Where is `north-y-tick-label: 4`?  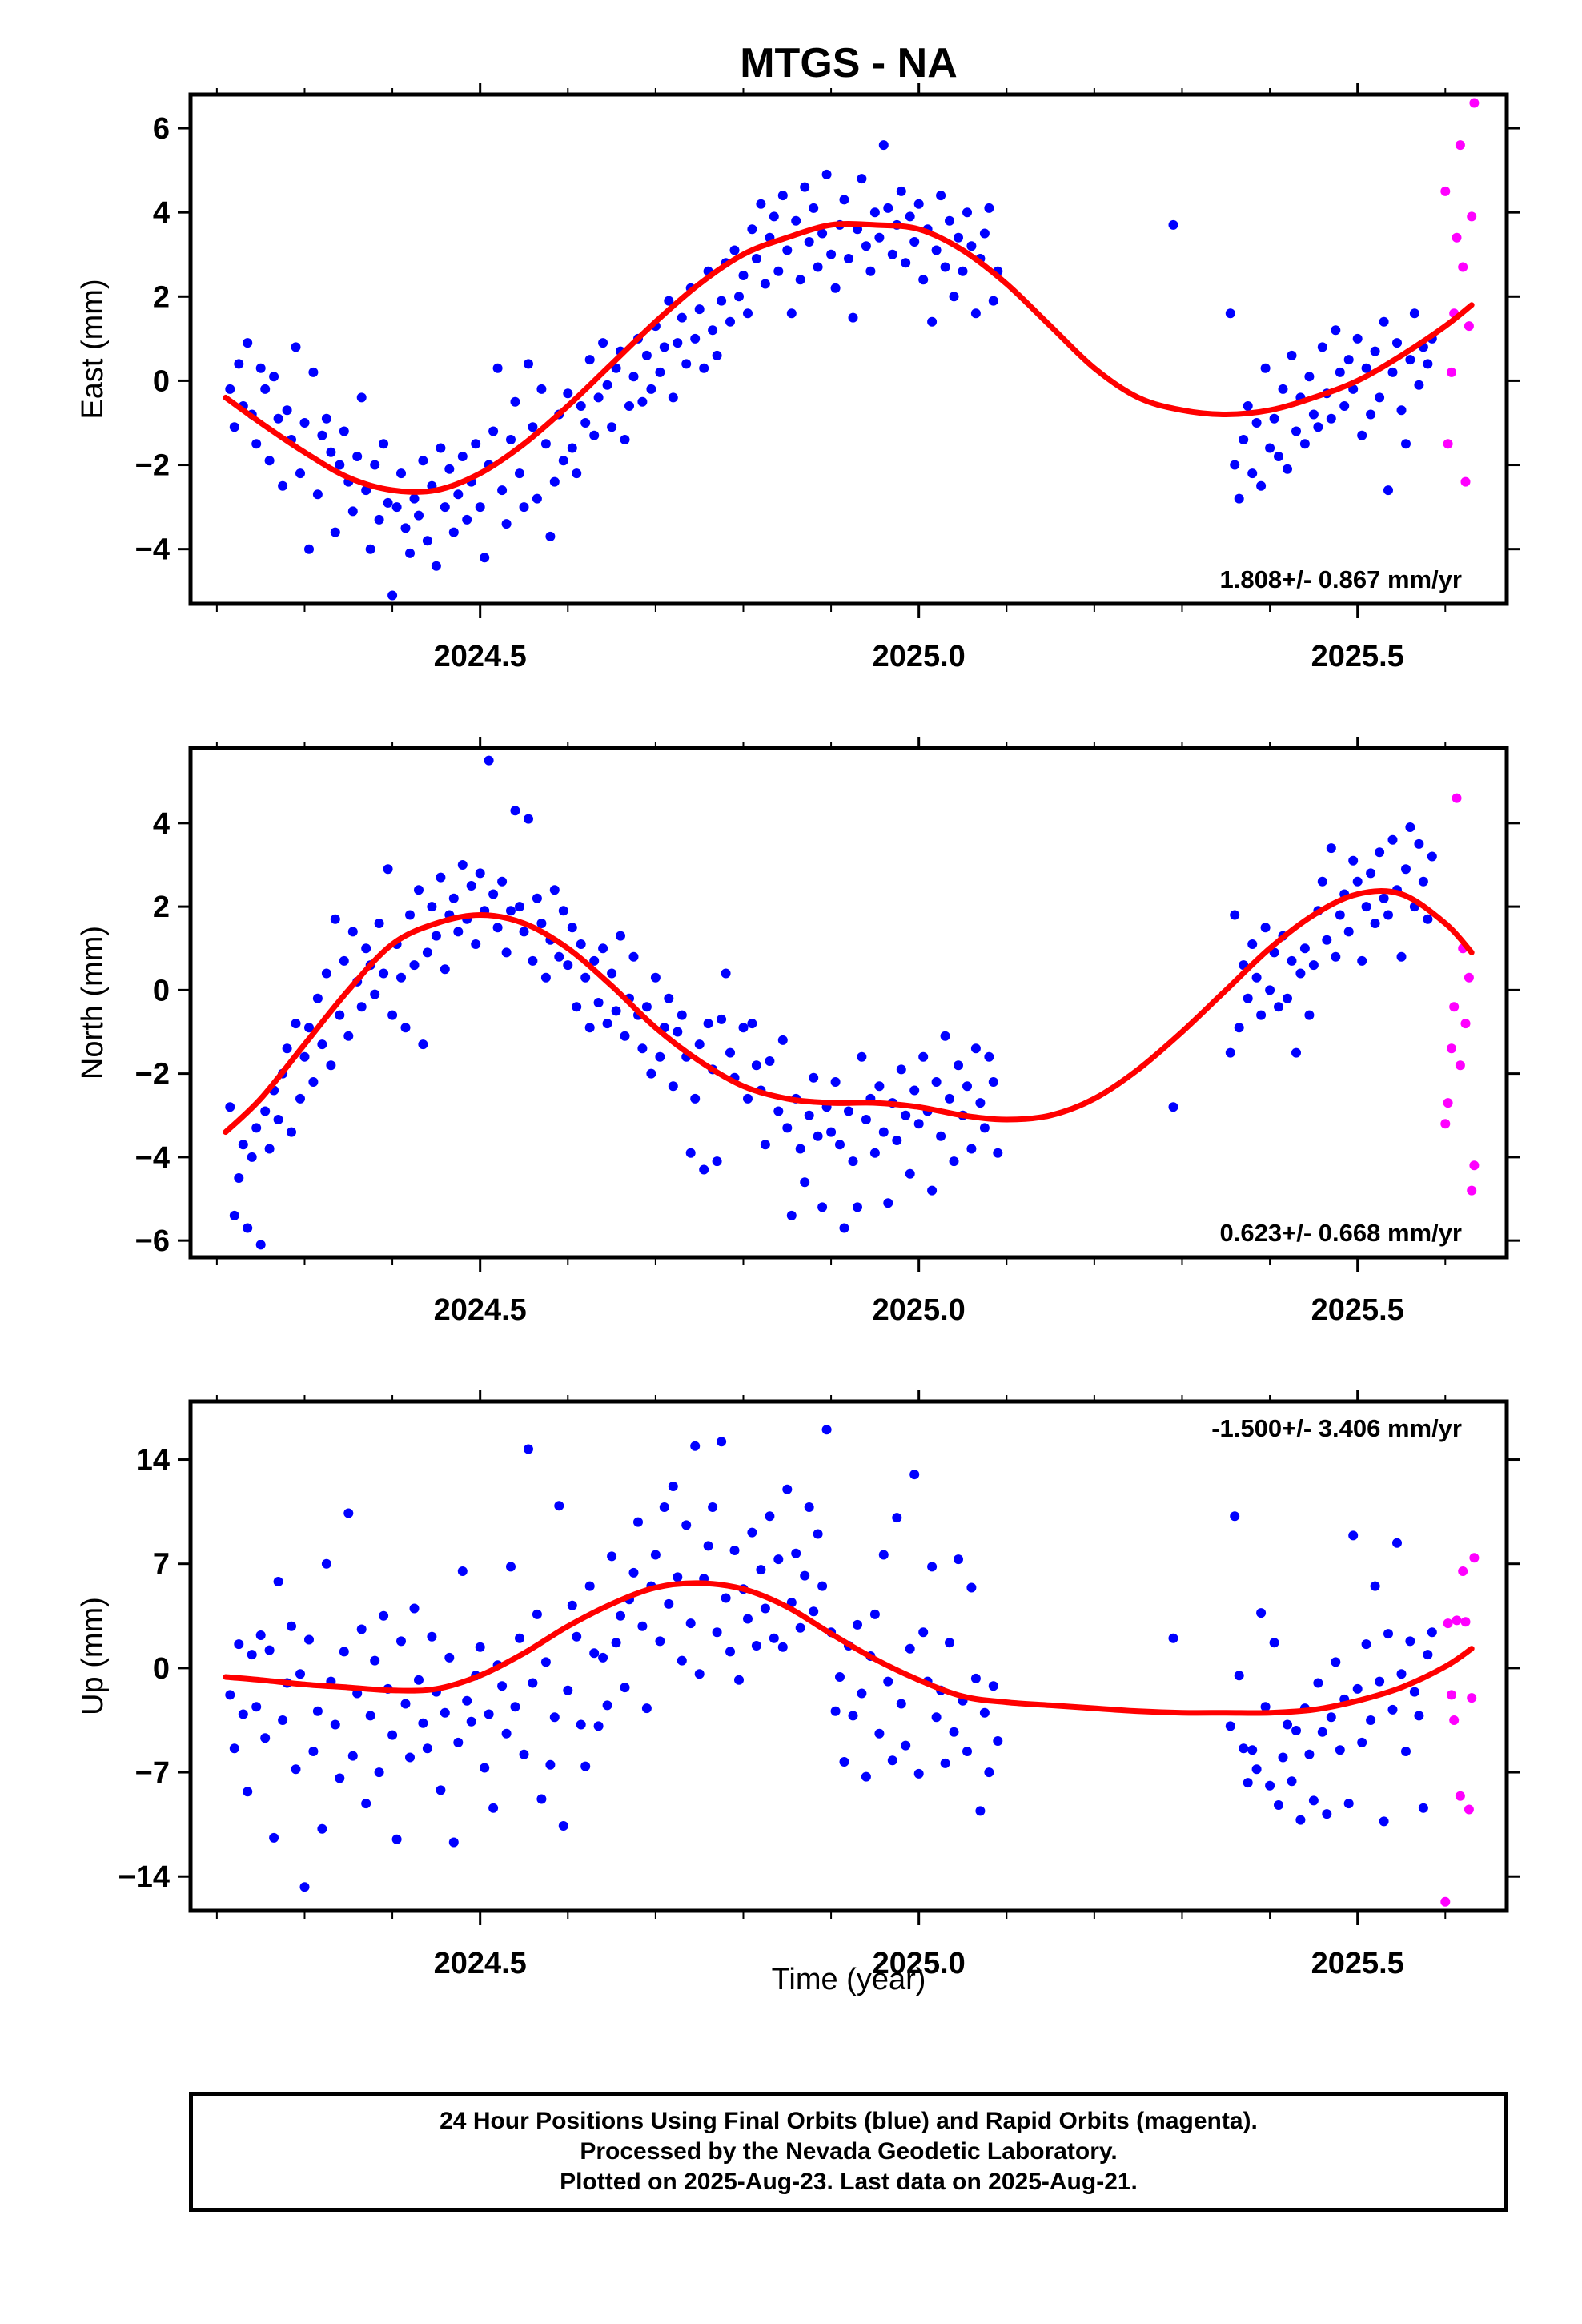 north-y-tick-label: 4 is located at coordinates (161, 824).